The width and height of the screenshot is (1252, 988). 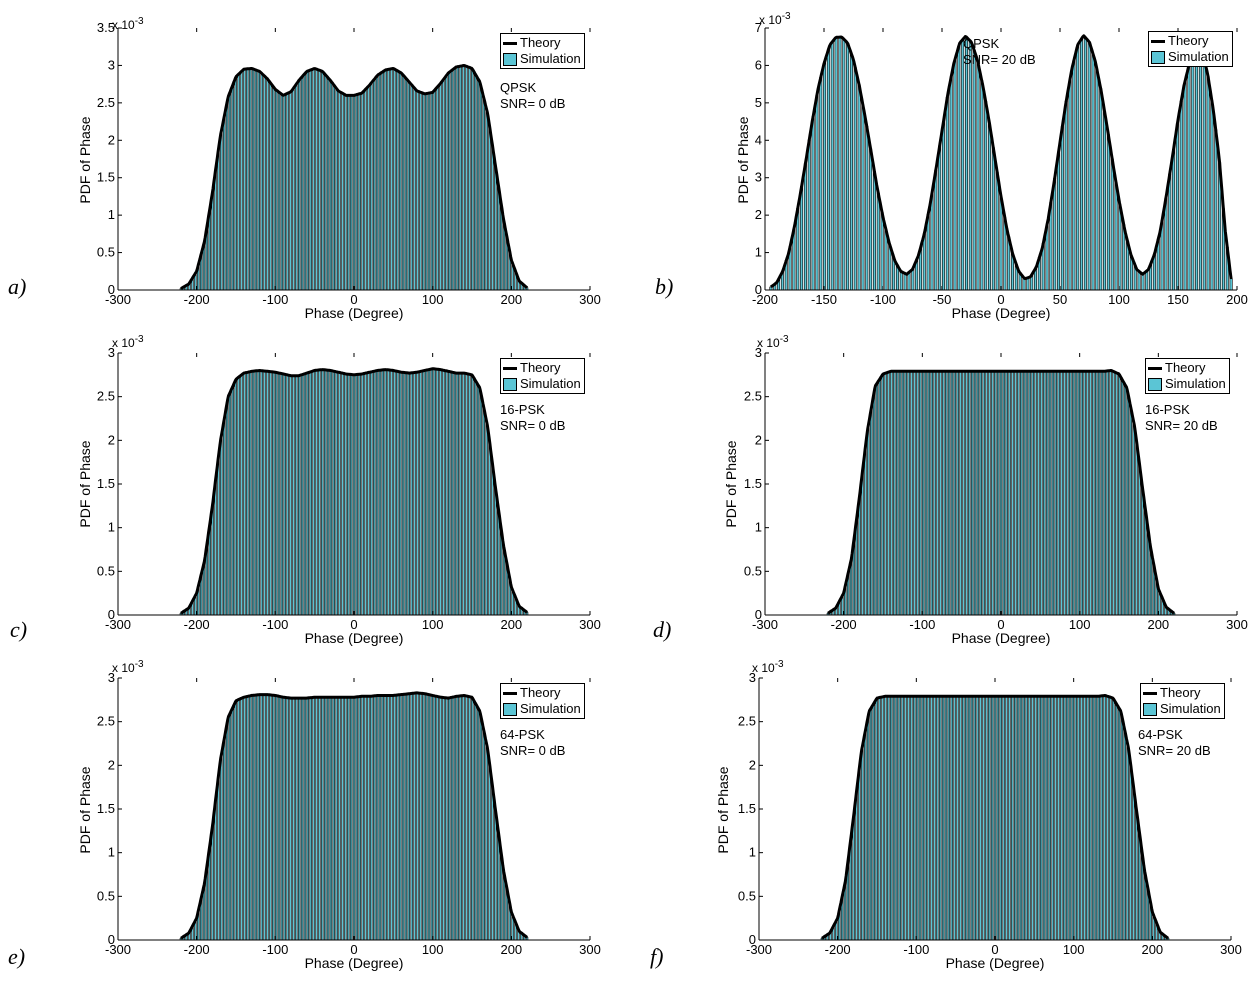 I want to click on legend-item-theory: Theory, so click(x=542, y=43).